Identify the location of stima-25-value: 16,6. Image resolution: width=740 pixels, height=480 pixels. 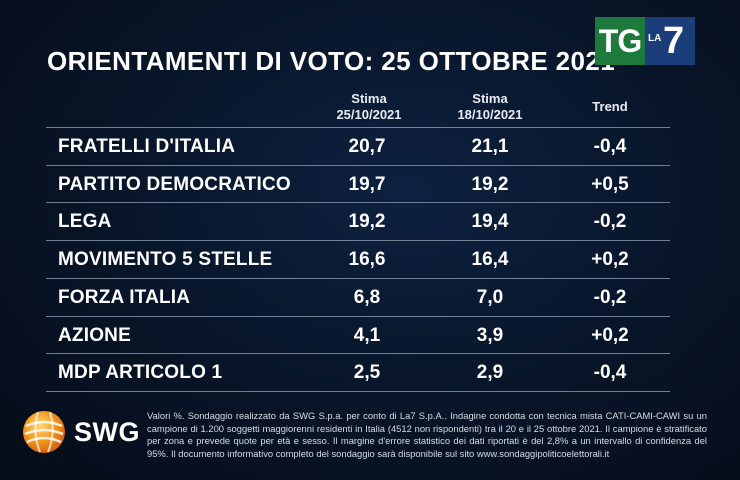
(367, 260).